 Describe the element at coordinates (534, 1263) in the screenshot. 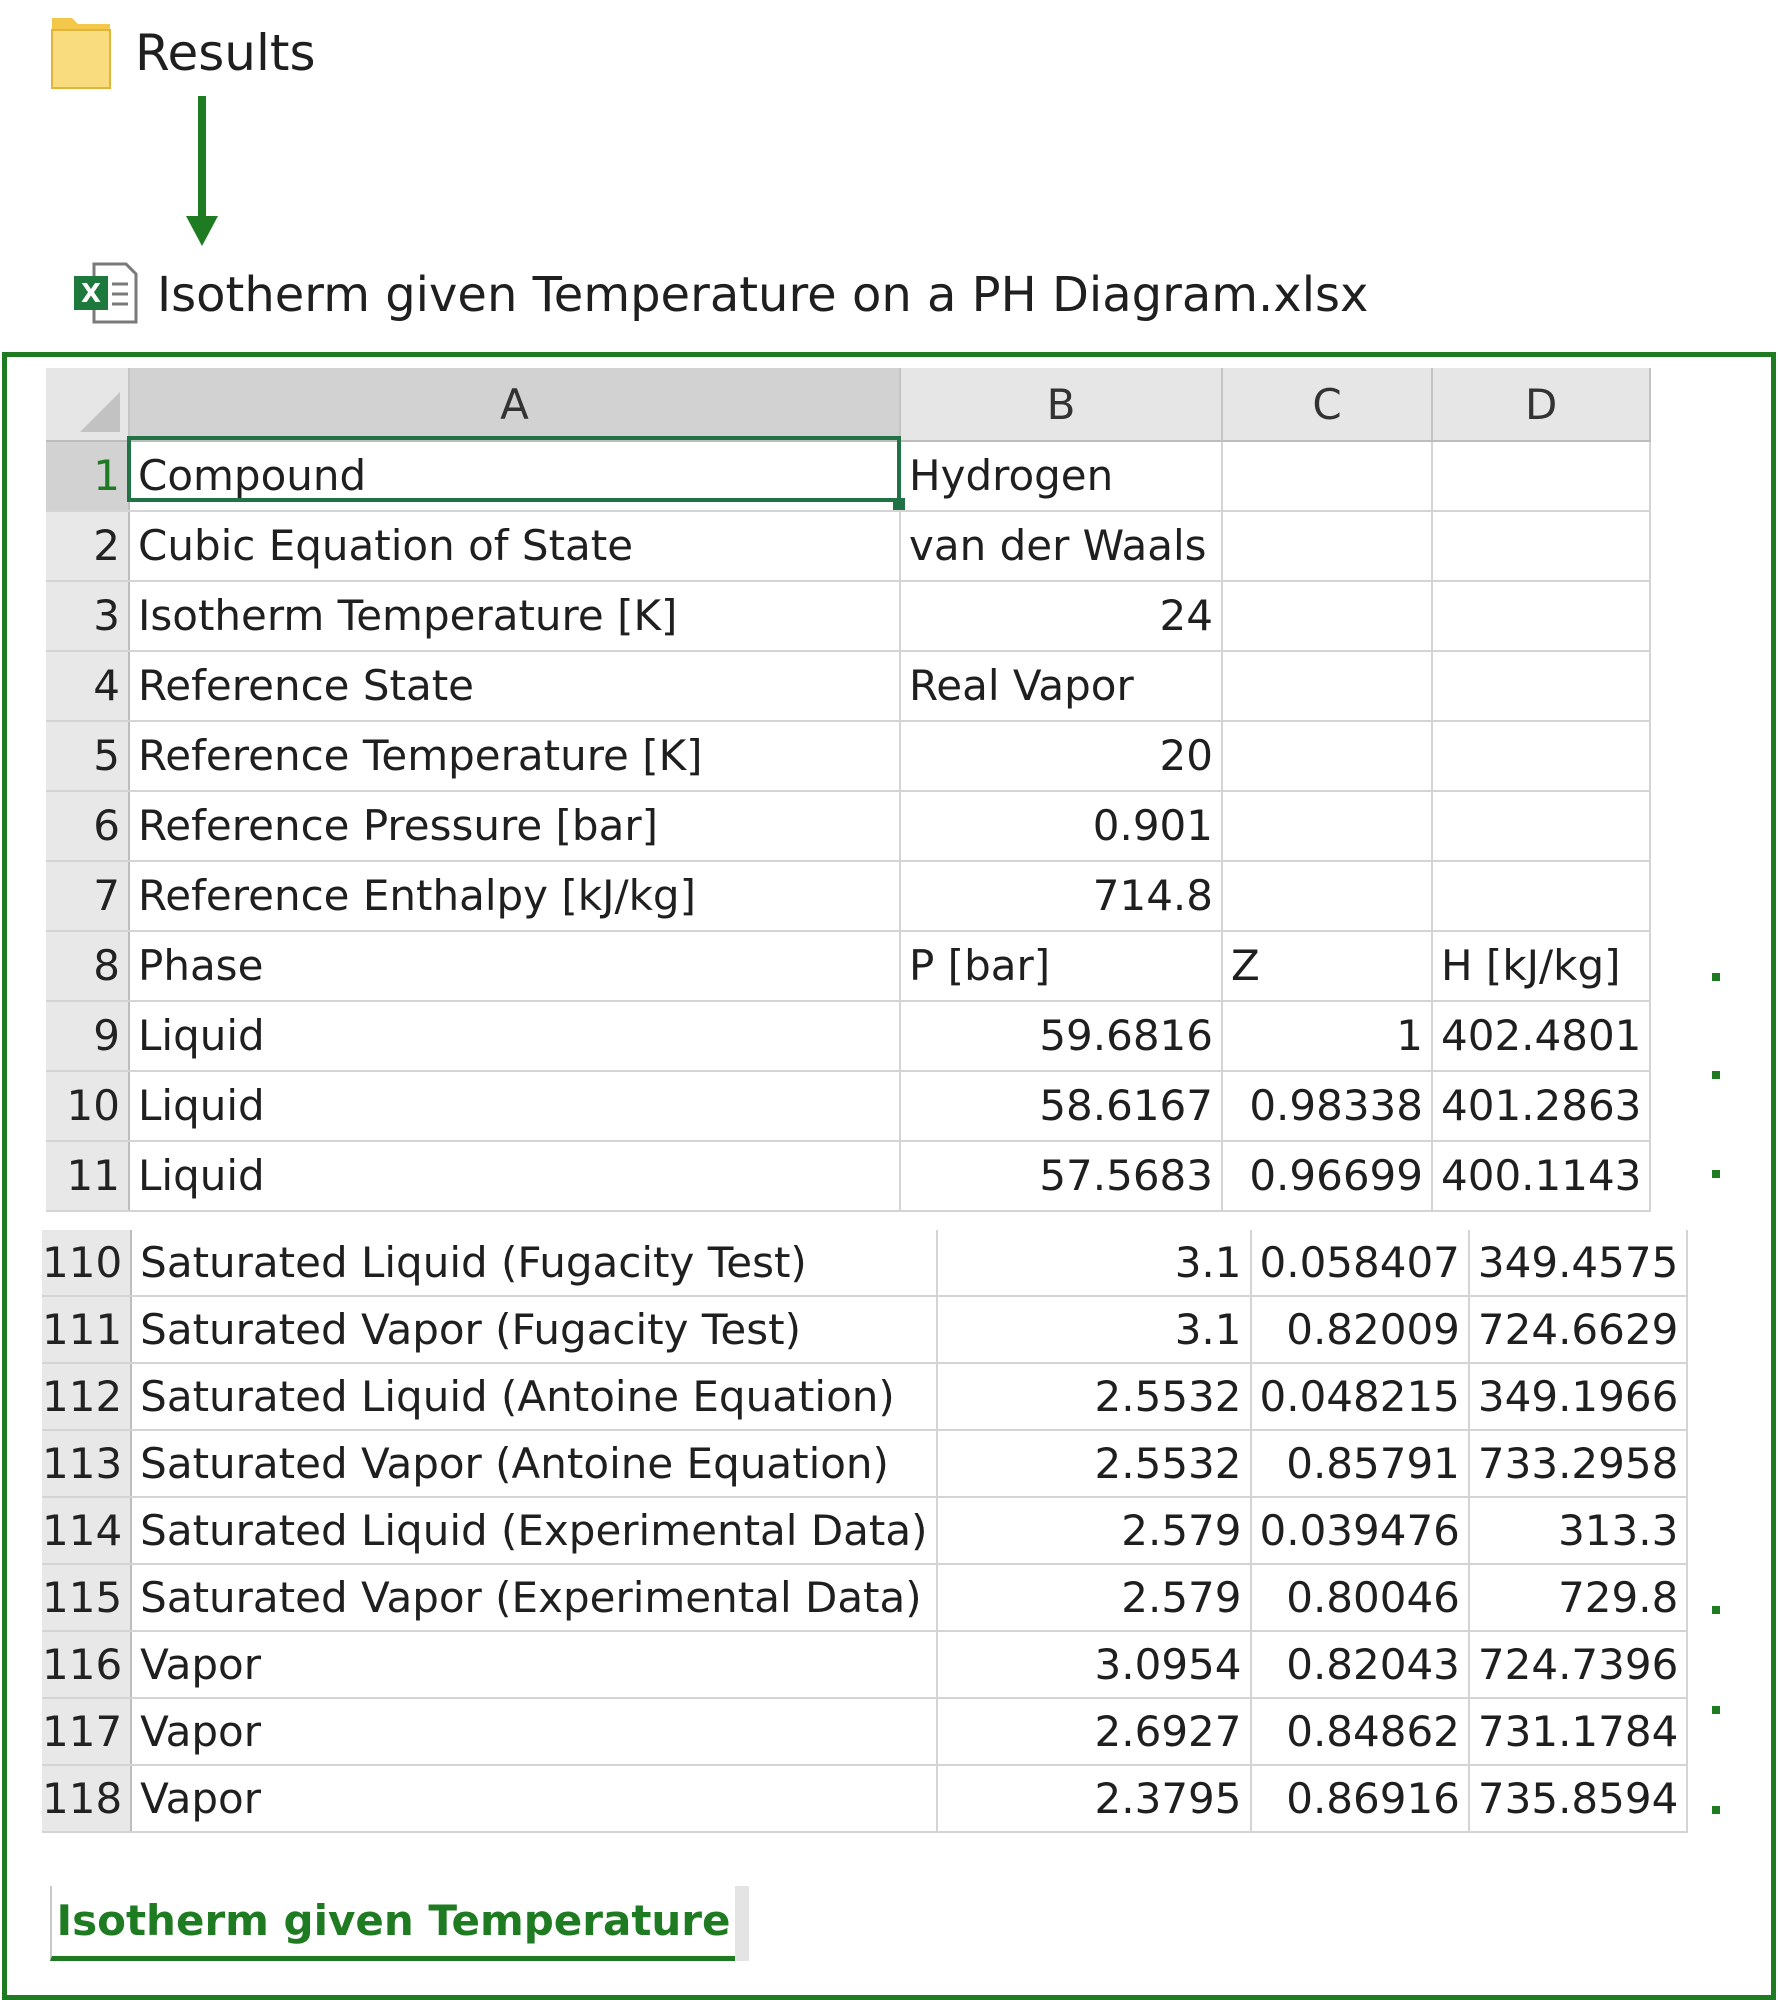

I see `cell-a: Saturated Liquid (Fugacity Test)` at that location.